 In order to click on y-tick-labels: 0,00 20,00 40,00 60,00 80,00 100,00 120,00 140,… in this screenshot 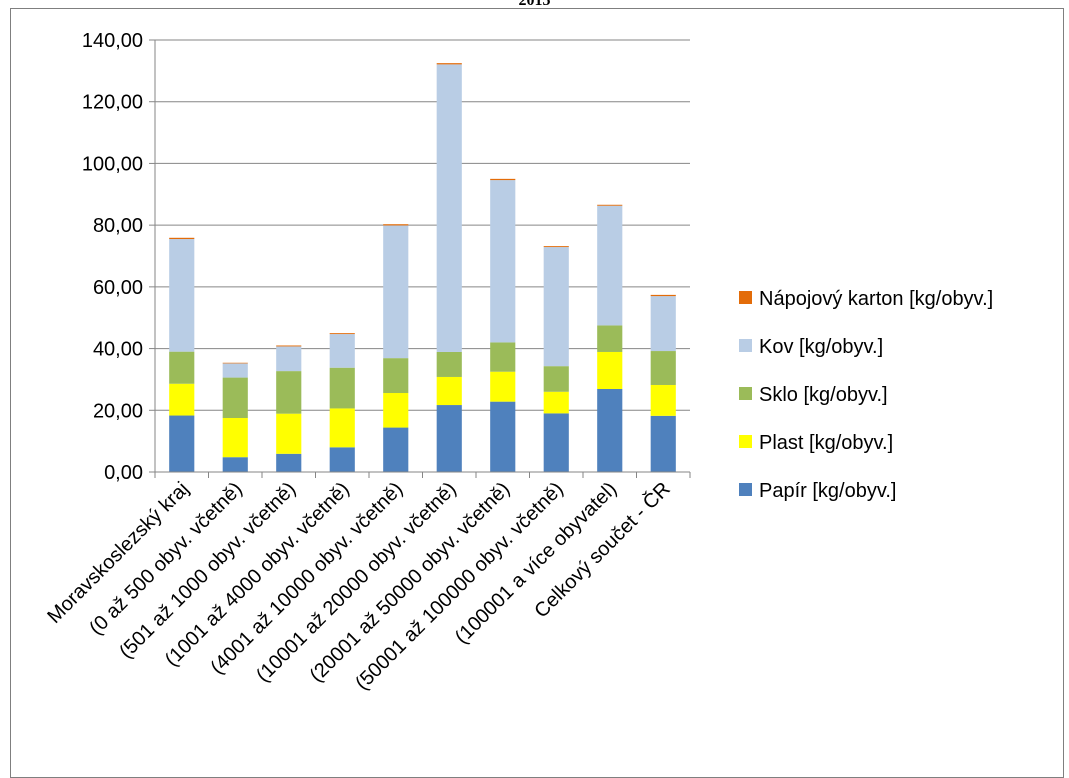, I will do `click(112, 257)`.